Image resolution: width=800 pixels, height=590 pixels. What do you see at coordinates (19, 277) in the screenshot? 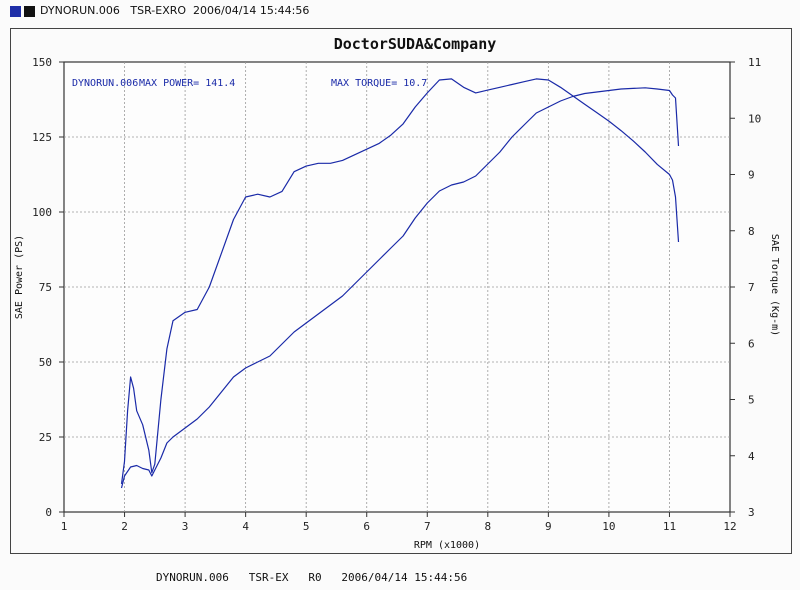
I see `y-left-axis-label: SAE Power (PS)` at bounding box center [19, 277].